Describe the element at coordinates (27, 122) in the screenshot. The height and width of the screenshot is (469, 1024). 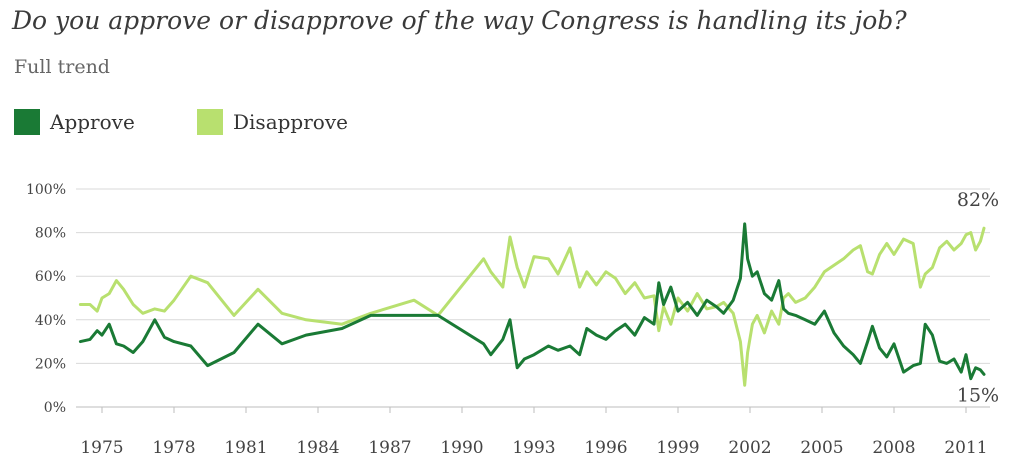
I see `legend-swatch-approve` at that location.